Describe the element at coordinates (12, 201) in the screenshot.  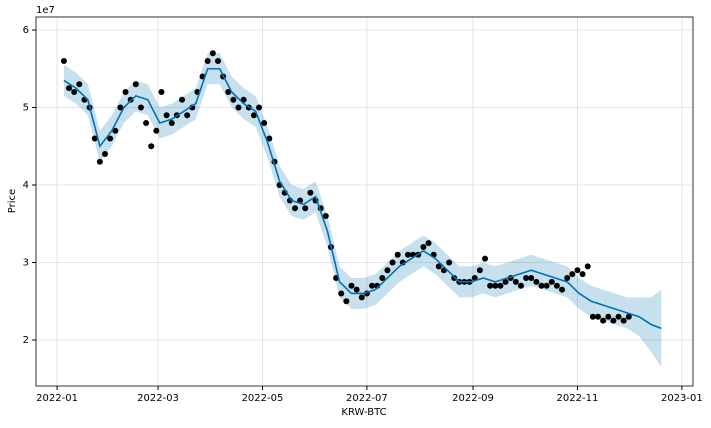
I see `y-axis-label: Price` at that location.